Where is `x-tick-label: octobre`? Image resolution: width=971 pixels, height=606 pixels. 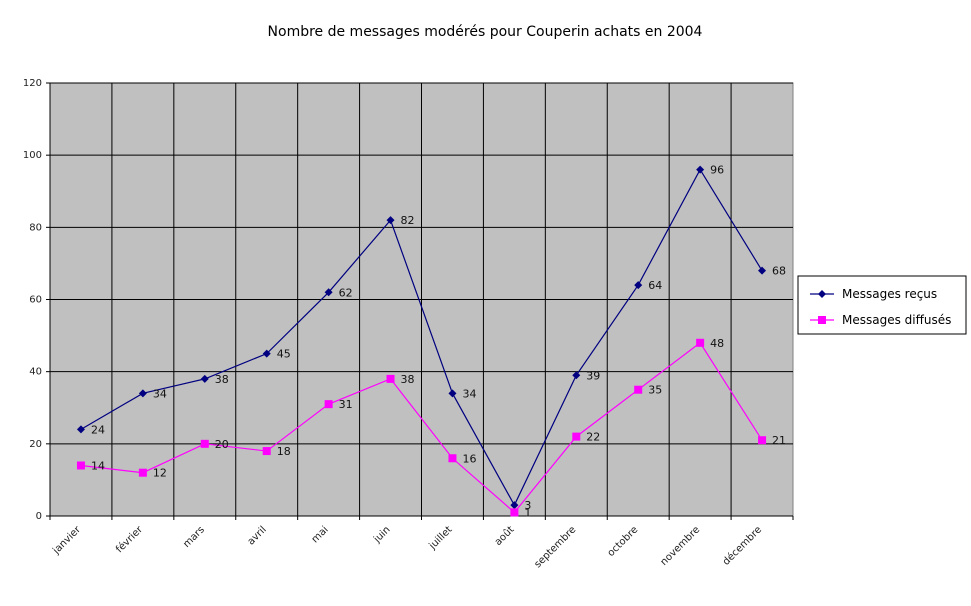
x-tick-label: octobre is located at coordinates (623, 541).